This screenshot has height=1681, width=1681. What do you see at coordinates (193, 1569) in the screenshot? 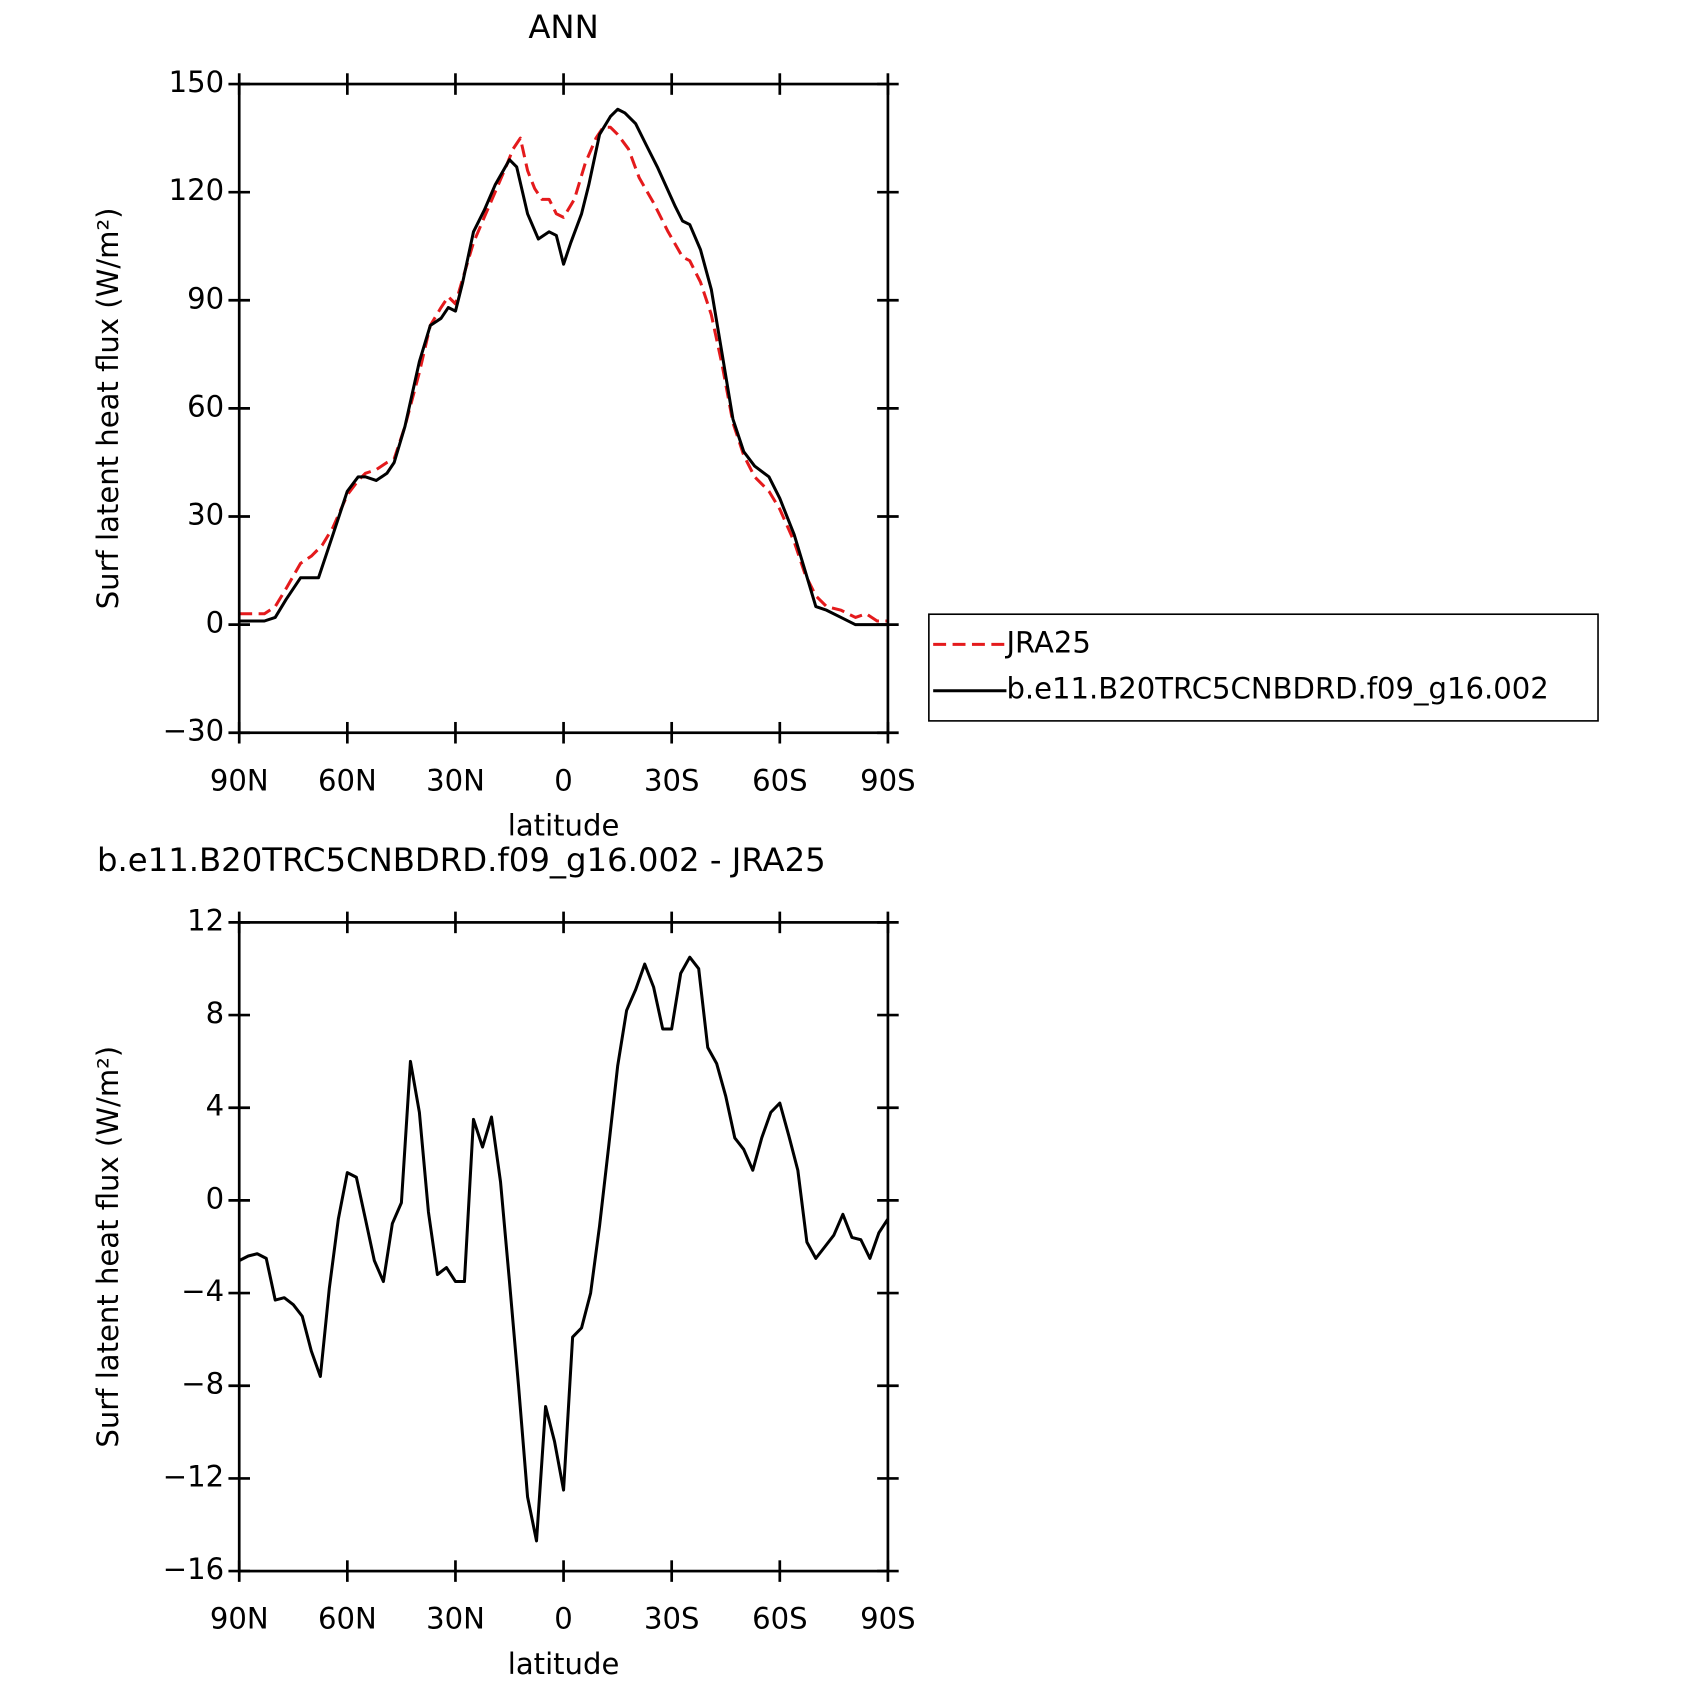
I see `y-tick-label: −16` at bounding box center [193, 1569].